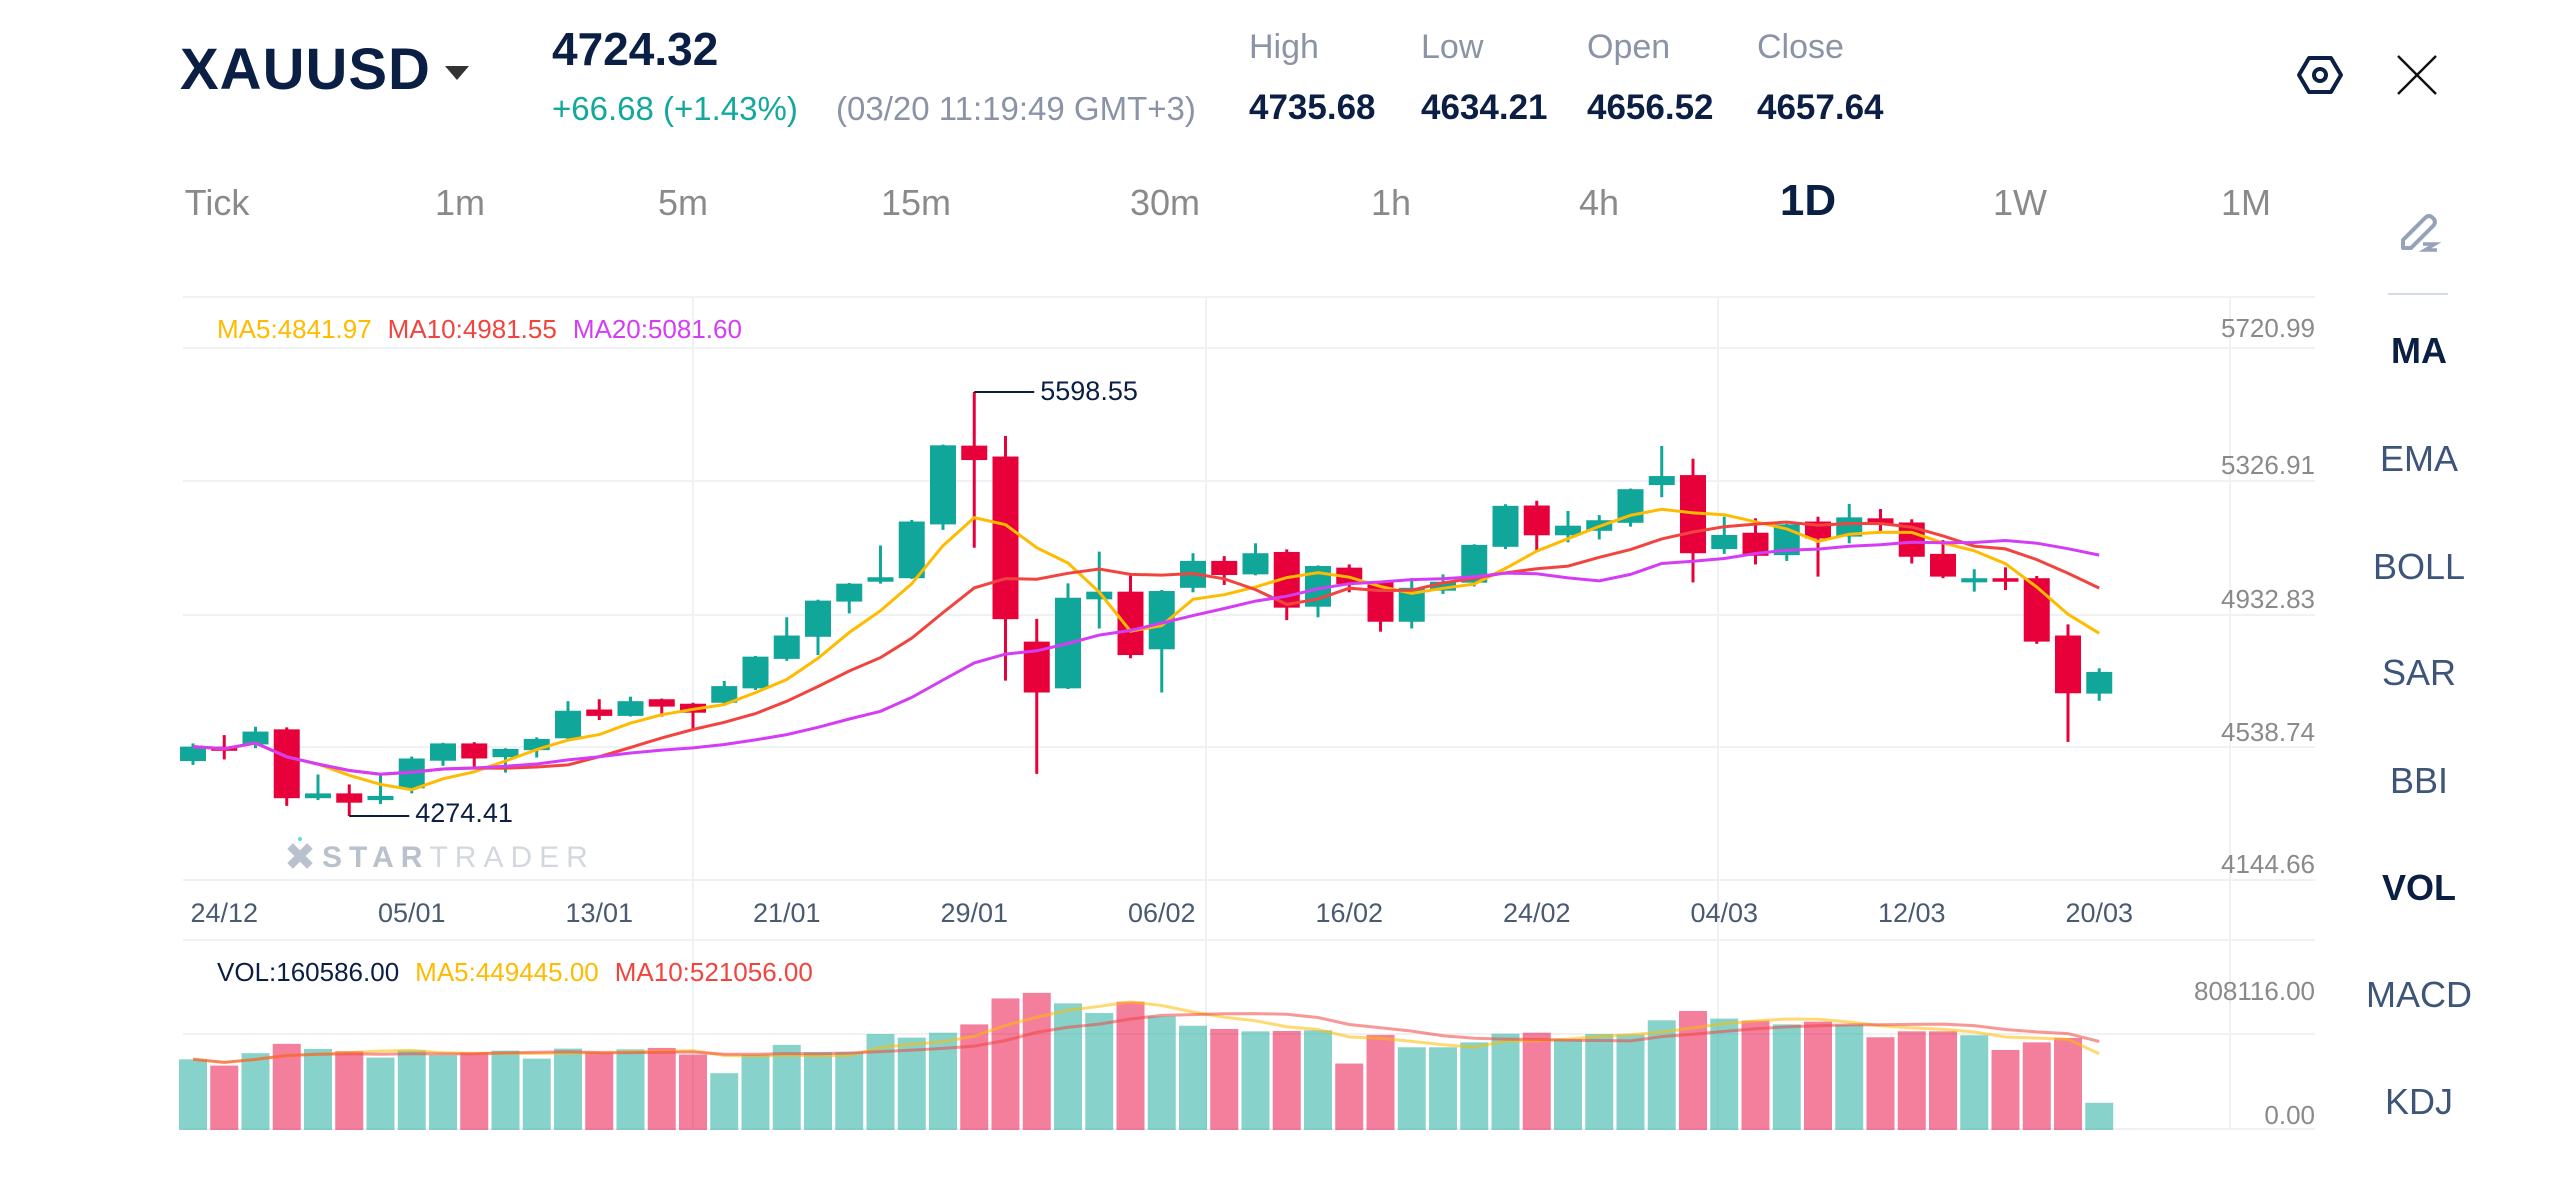 The image size is (2560, 1177). I want to click on indicator-ma: MA, so click(2419, 350).